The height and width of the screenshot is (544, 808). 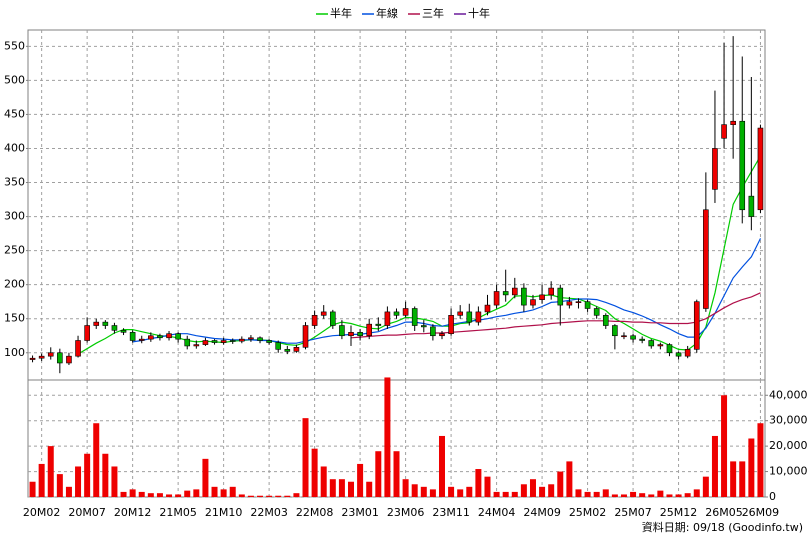 I want to click on legend-label: 十年, so click(x=479, y=13).